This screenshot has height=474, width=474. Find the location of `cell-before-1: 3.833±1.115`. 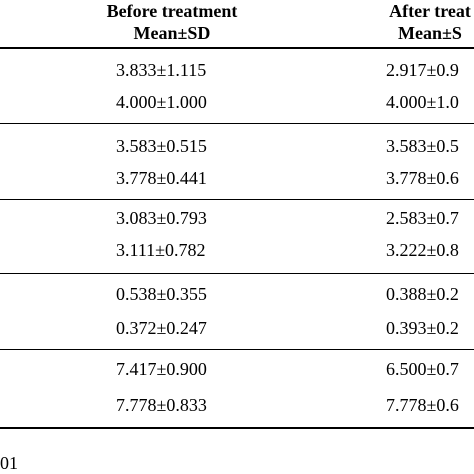

cell-before-1: 3.833±1.115 is located at coordinates (161, 70).